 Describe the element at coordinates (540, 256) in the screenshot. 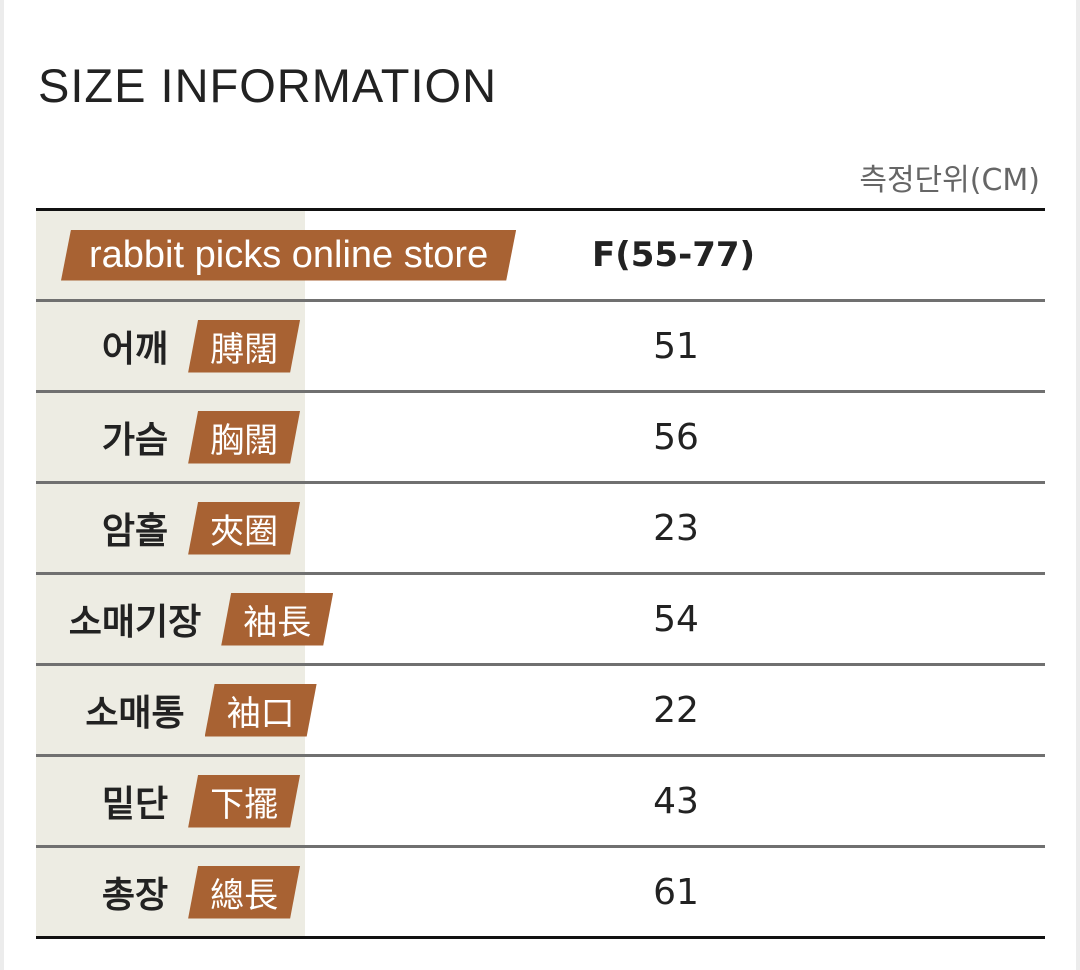

I see `table-header: rabbit picks online store F(55-77)` at that location.